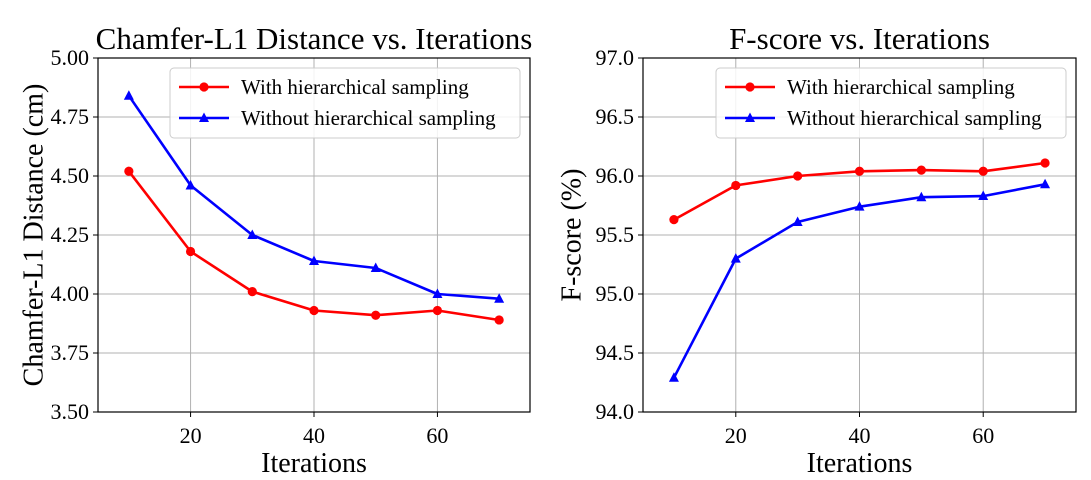  What do you see at coordinates (368, 118) in the screenshot?
I see `chart1-legend-label: Without hierarchical sampling` at bounding box center [368, 118].